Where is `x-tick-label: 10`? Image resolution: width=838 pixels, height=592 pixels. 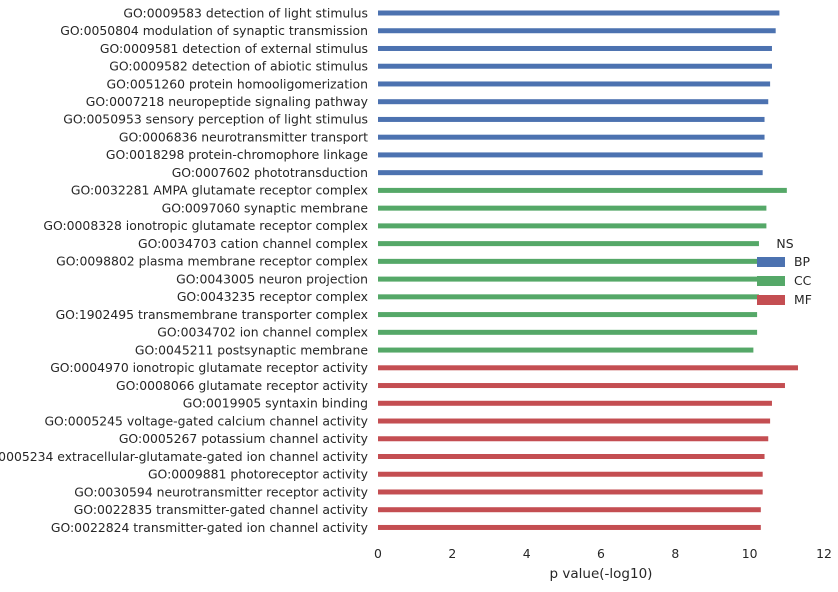
x-tick-label: 10 is located at coordinates (750, 553).